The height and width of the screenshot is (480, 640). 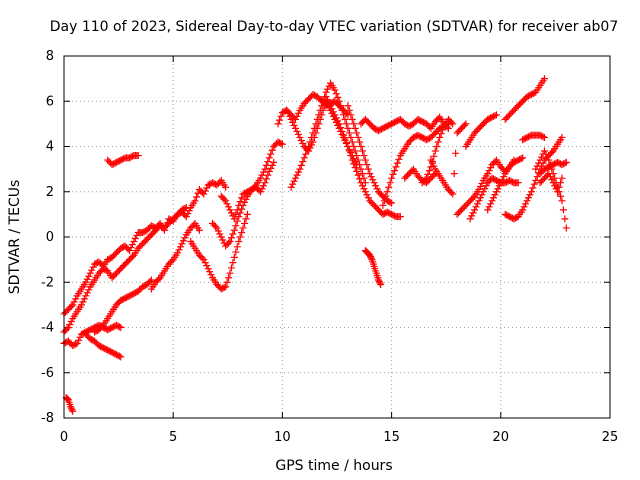 What do you see at coordinates (123, 160) in the screenshot?
I see `series-arc-g` at bounding box center [123, 160].